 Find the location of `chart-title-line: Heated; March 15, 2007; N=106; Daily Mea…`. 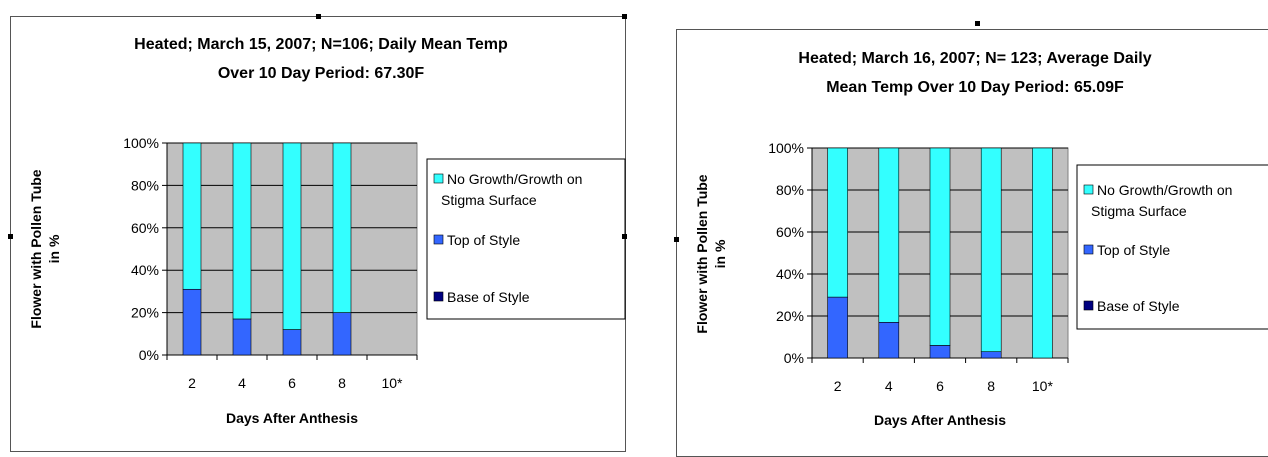

chart-title-line: Heated; March 15, 2007; N=106; Daily Mea… is located at coordinates (321, 44).